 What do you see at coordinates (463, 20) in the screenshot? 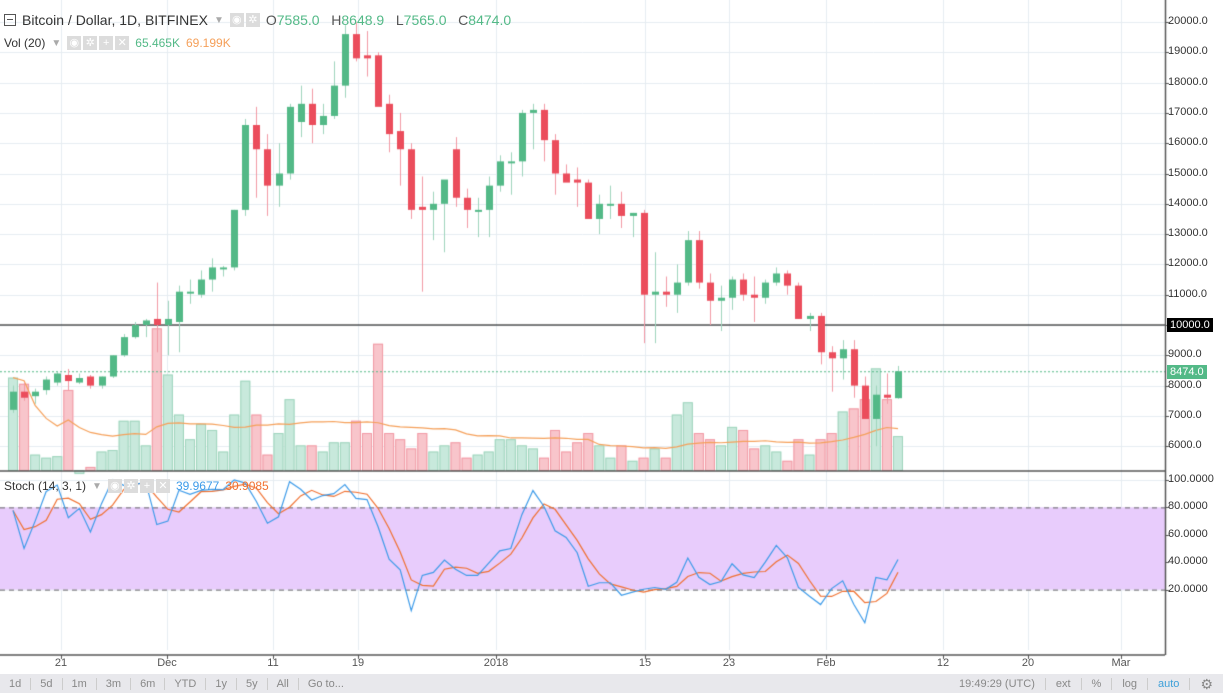
I see `close-label: C` at bounding box center [463, 20].